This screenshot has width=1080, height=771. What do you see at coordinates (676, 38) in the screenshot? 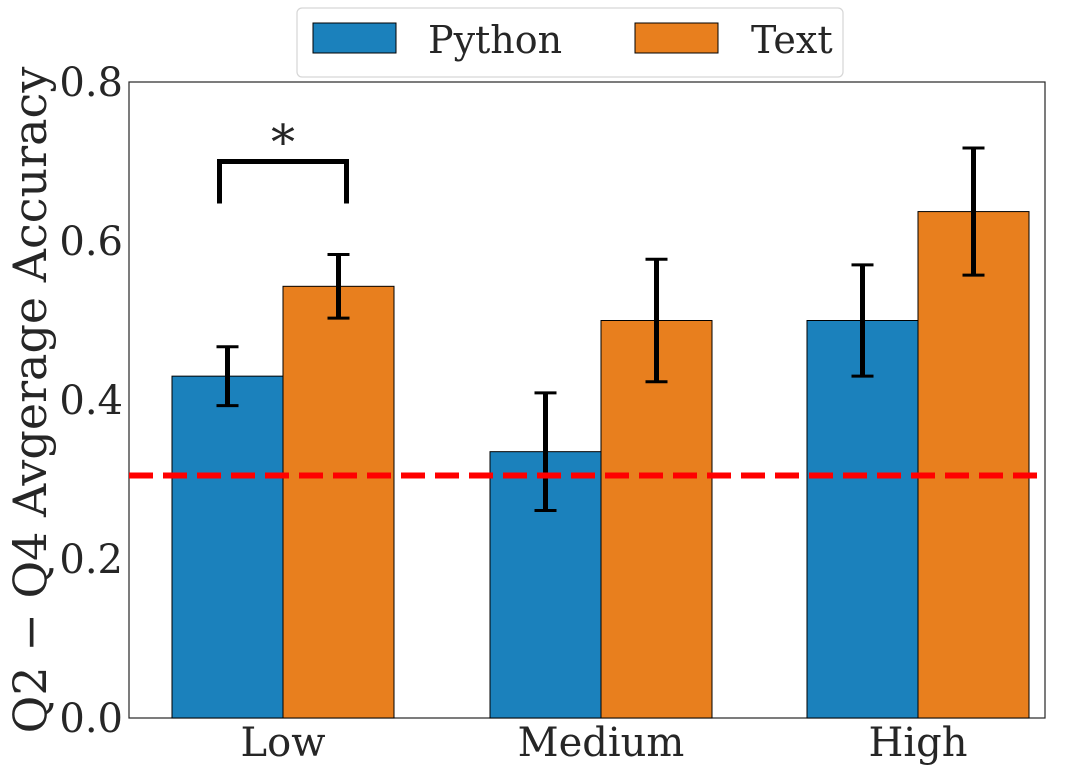
I see `legend-swatch-text` at bounding box center [676, 38].